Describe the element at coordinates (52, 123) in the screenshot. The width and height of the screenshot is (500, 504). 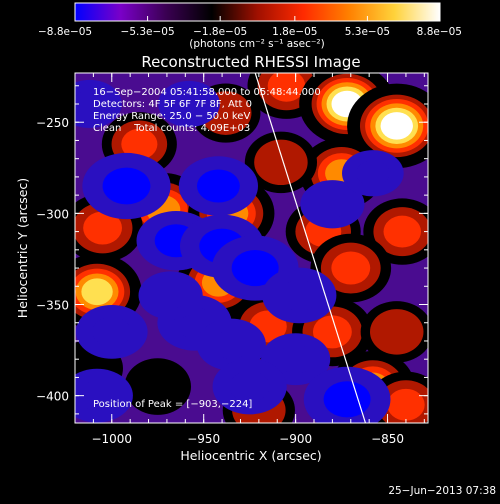
I see `y-tick-label: −250` at that location.